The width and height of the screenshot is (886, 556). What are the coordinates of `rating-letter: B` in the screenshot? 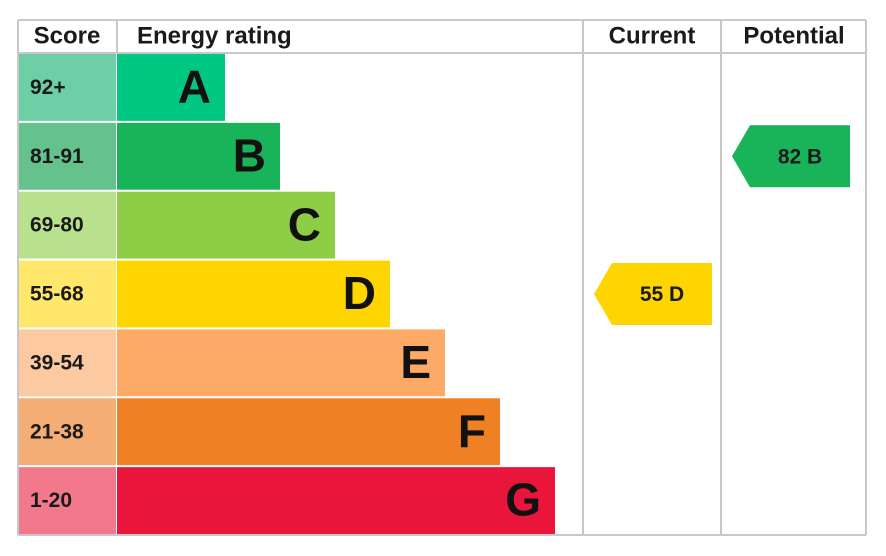 It's located at (249, 155).